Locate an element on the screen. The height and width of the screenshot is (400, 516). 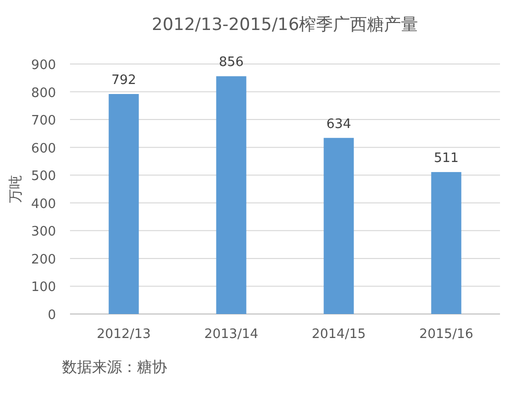
y-tick-label: 800 is located at coordinates (43, 93).